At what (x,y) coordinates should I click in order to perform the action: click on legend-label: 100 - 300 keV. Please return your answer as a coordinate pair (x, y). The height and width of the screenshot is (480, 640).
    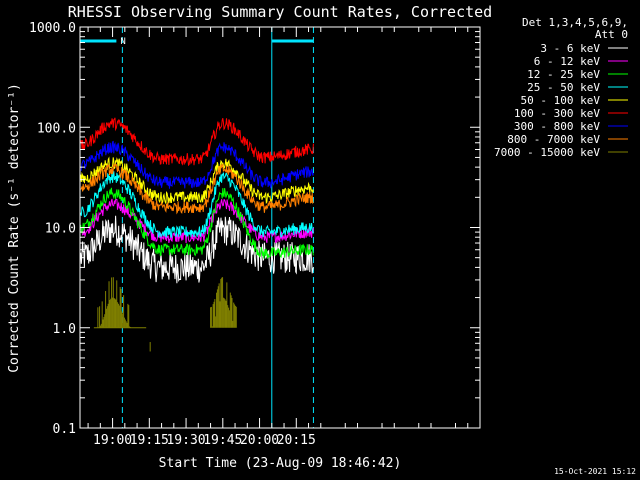
    Looking at the image, I should click on (557, 113).